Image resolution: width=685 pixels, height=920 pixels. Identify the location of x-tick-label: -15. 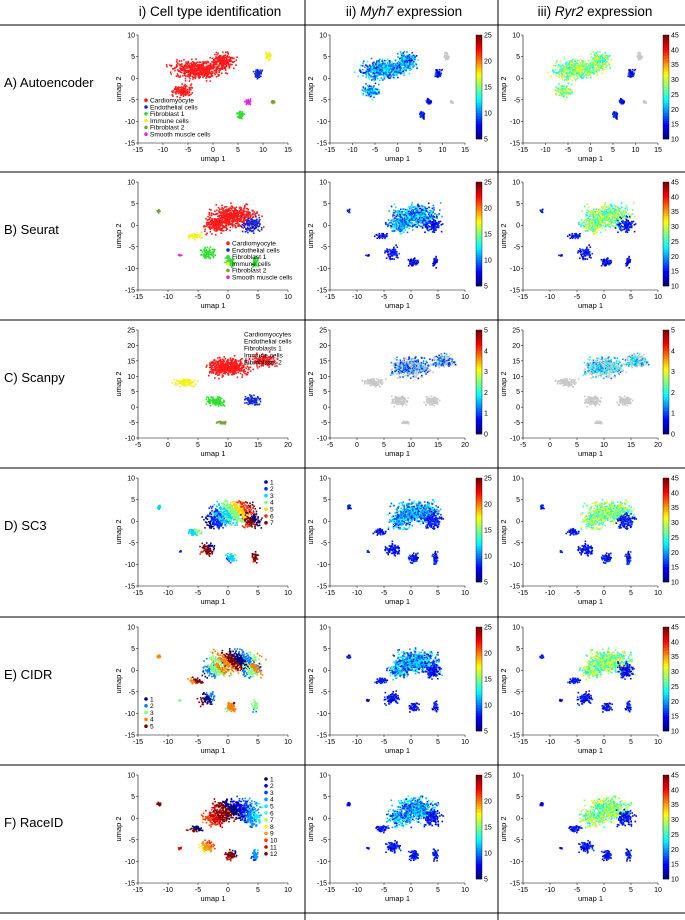
(330, 150).